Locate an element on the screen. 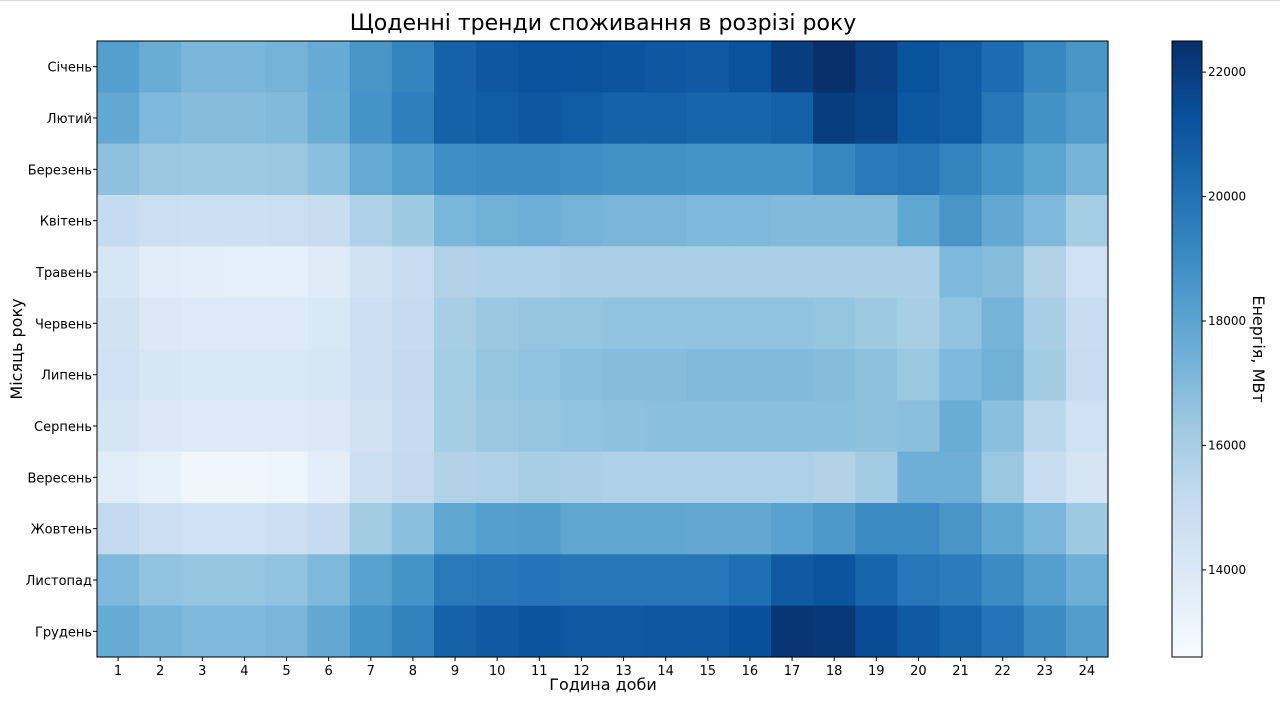  colorbar-label: Енергія, МВт is located at coordinates (1258, 348).